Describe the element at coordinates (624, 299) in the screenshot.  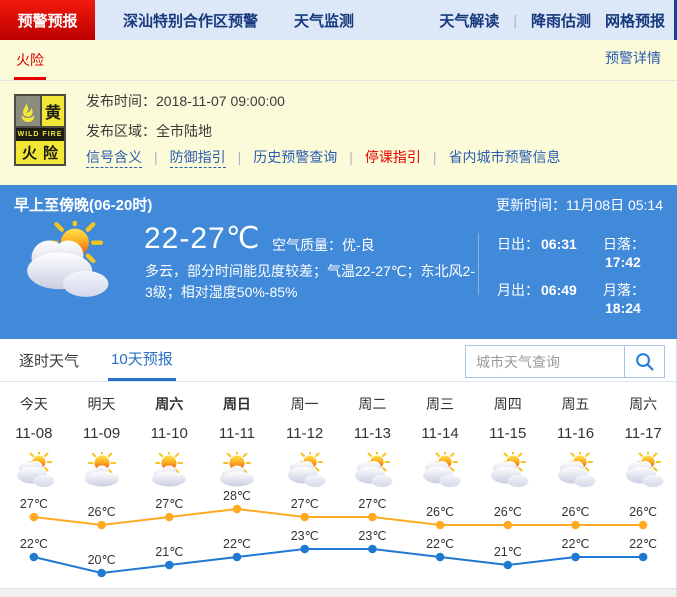
I see `sun-moon-item-3: 月落：18:24` at that location.